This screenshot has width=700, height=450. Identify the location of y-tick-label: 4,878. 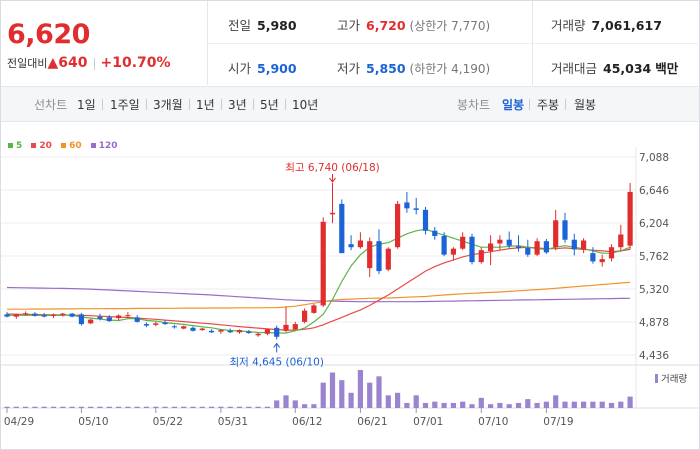
(654, 323).